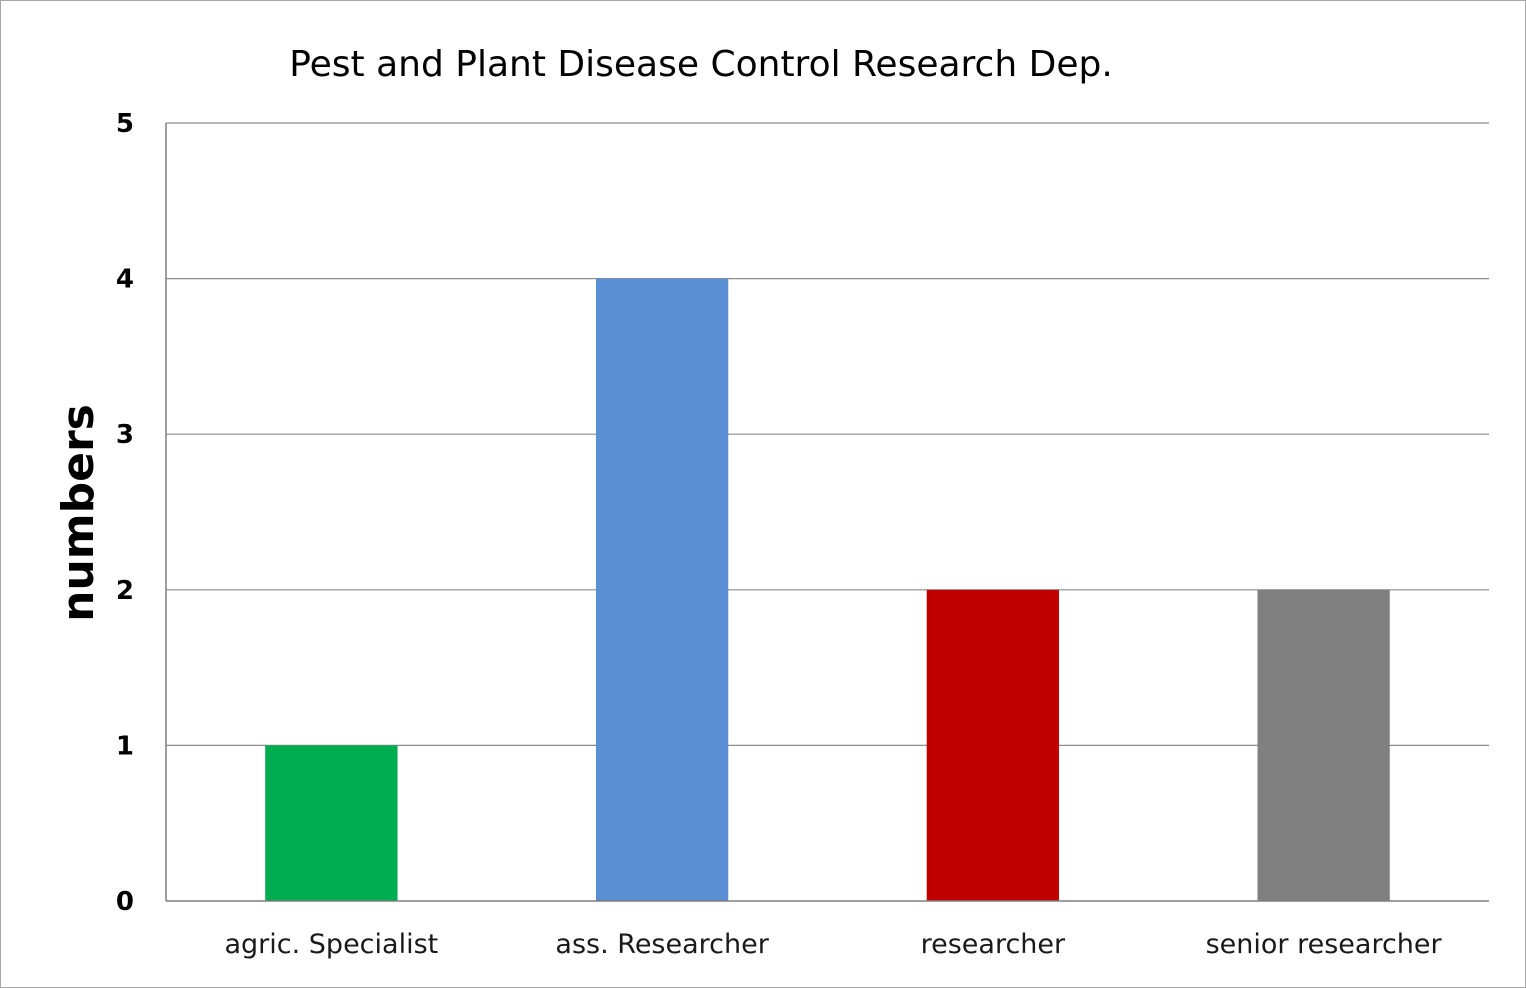 This screenshot has height=988, width=1526. I want to click on y-tick-label: 4, so click(125, 280).